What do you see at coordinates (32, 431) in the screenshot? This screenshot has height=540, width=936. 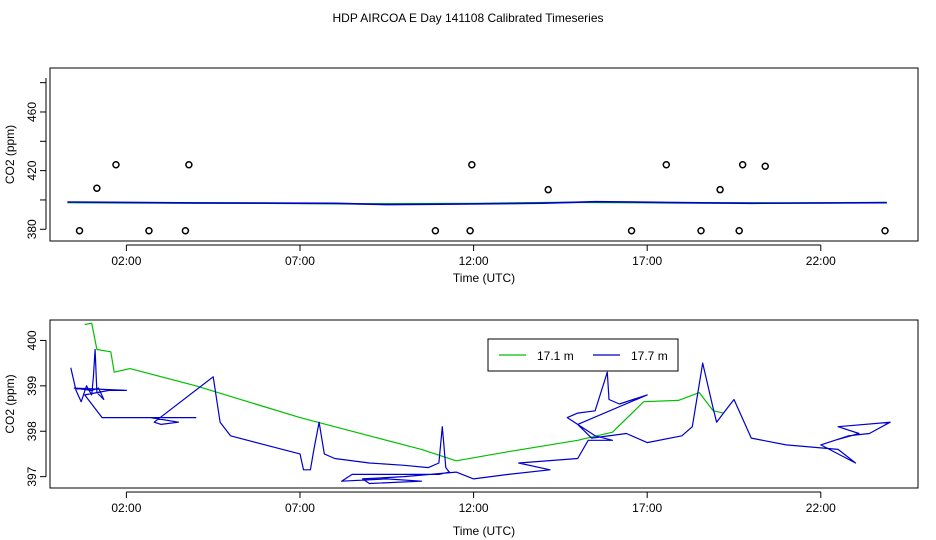 I see `panel-2-y-tick-label: 398` at bounding box center [32, 431].